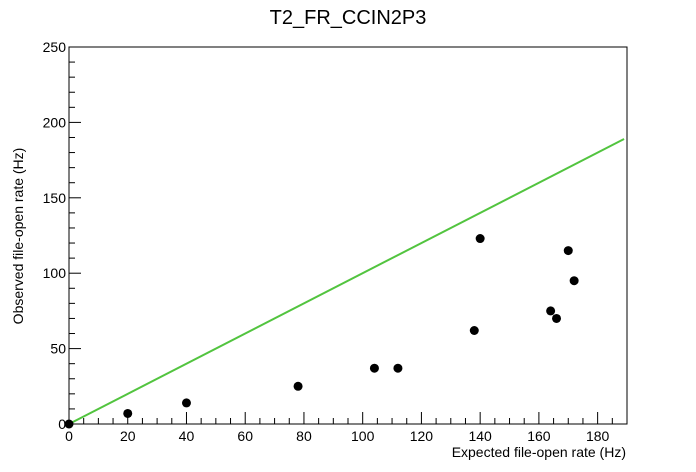  I want to click on x-tick-label: 160, so click(539, 436).